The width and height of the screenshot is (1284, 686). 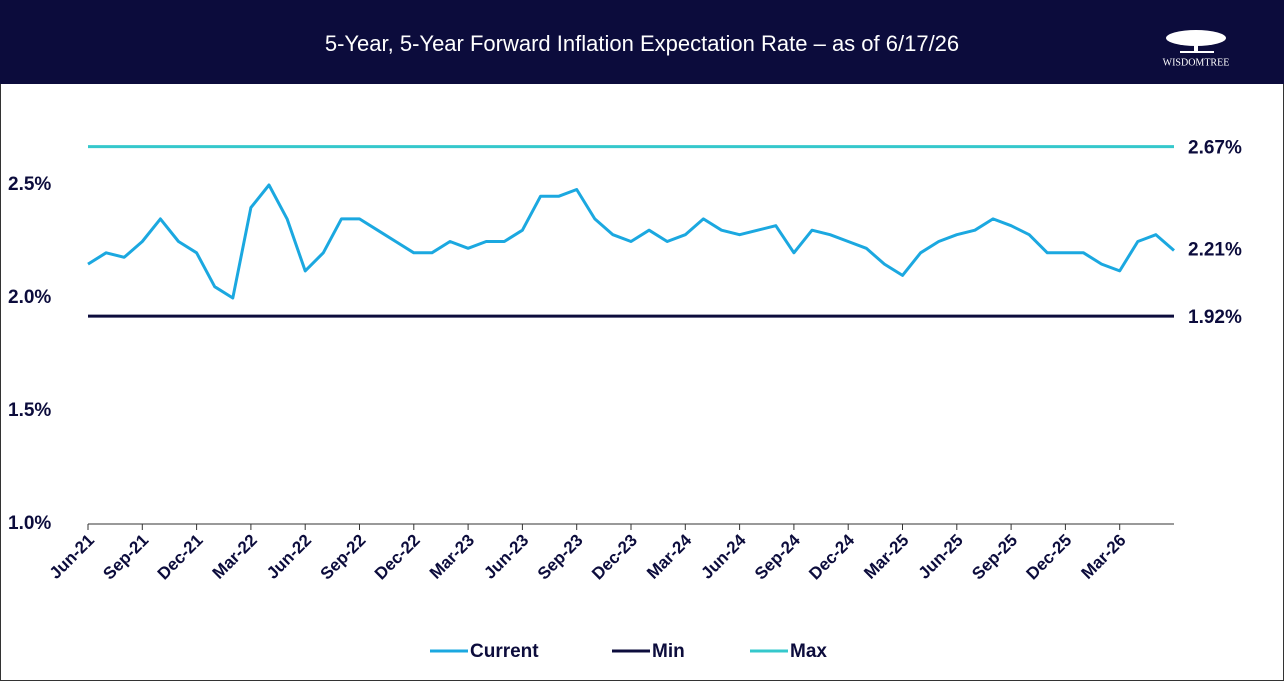 What do you see at coordinates (1196, 41) in the screenshot?
I see `logo-tree` at bounding box center [1196, 41].